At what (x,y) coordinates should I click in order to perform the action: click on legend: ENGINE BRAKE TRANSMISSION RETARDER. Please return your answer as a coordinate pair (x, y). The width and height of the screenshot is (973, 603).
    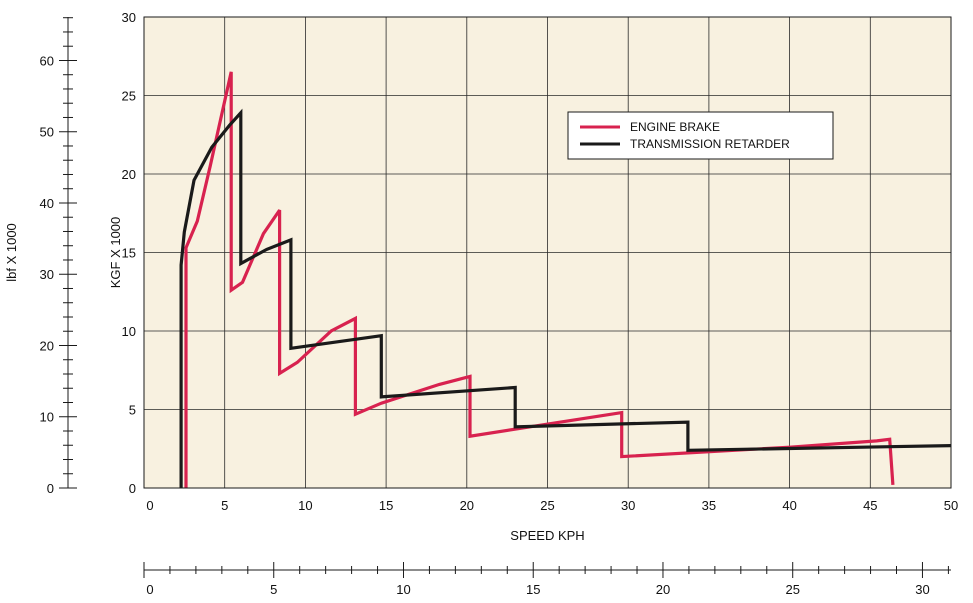
    Looking at the image, I should click on (700, 135).